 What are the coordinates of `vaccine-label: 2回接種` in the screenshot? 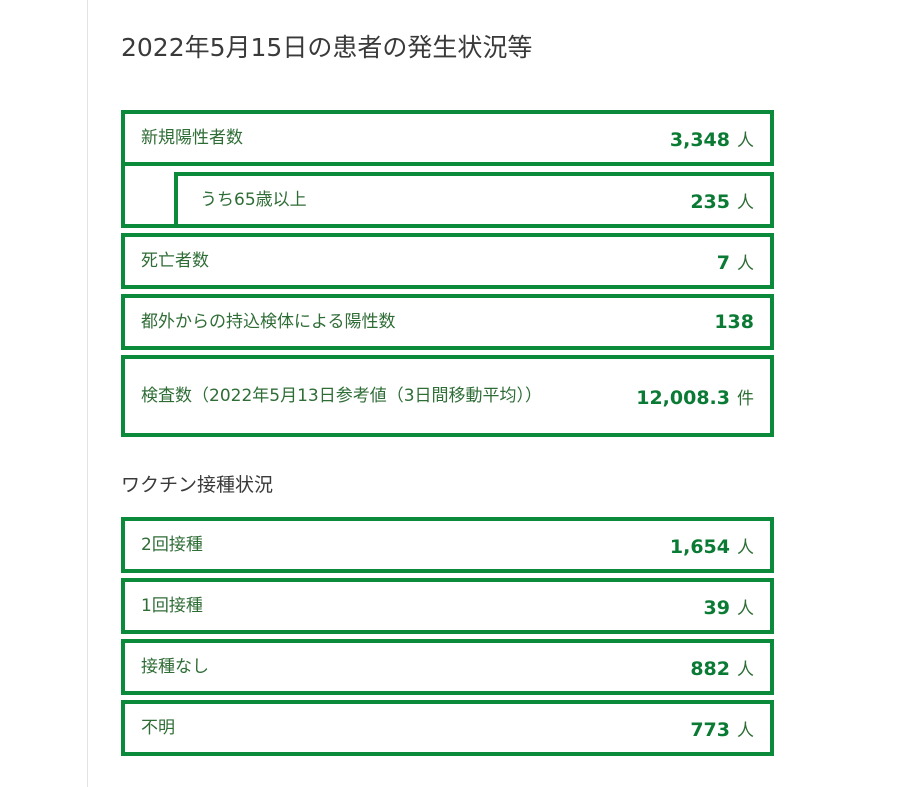 It's located at (172, 545).